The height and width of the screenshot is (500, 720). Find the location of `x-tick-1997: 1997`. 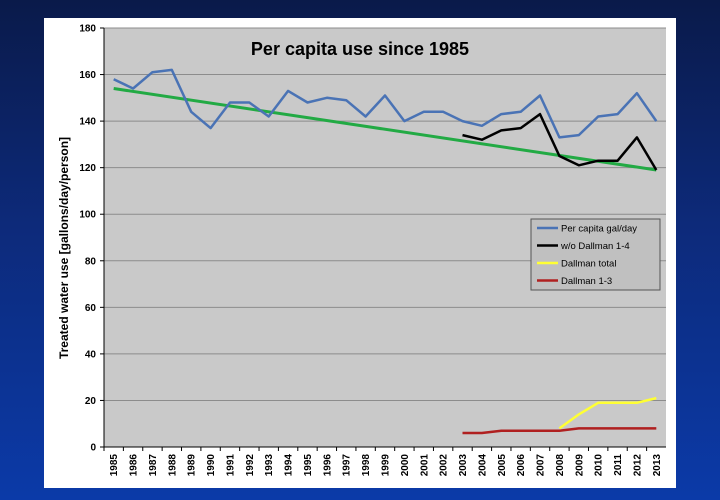

x-tick-1997: 1997 is located at coordinates (347, 465).